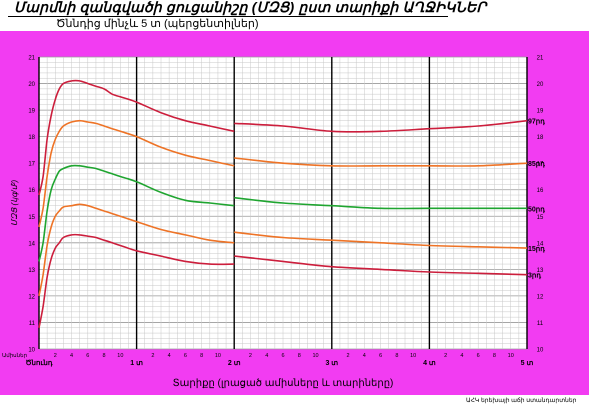 The width and height of the screenshot is (589, 406). Describe the element at coordinates (234, 363) in the screenshot. I see `x-year-label: 2 տ` at that location.